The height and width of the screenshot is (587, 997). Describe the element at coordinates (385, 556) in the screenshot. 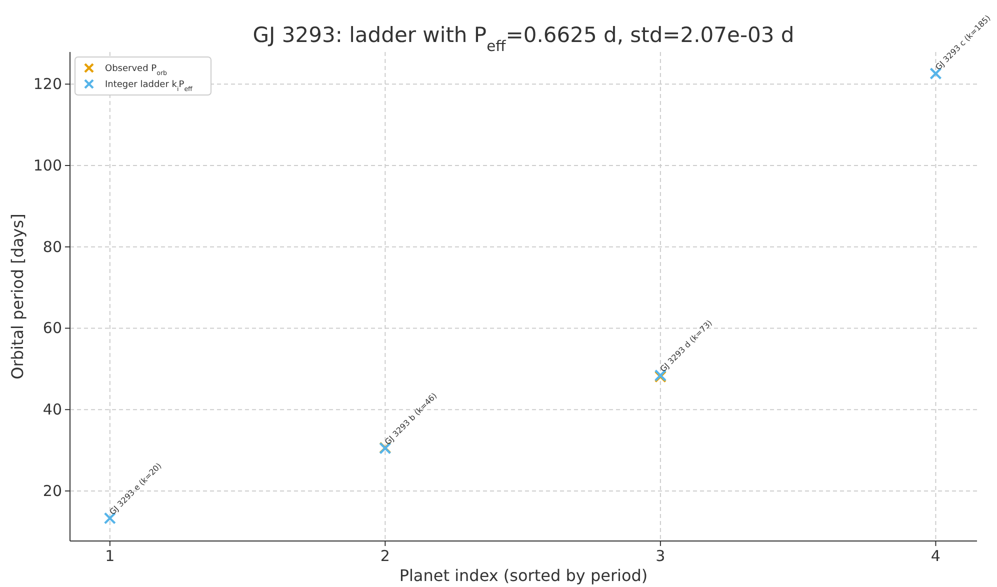

I see `x-tick-label: 2` at that location.